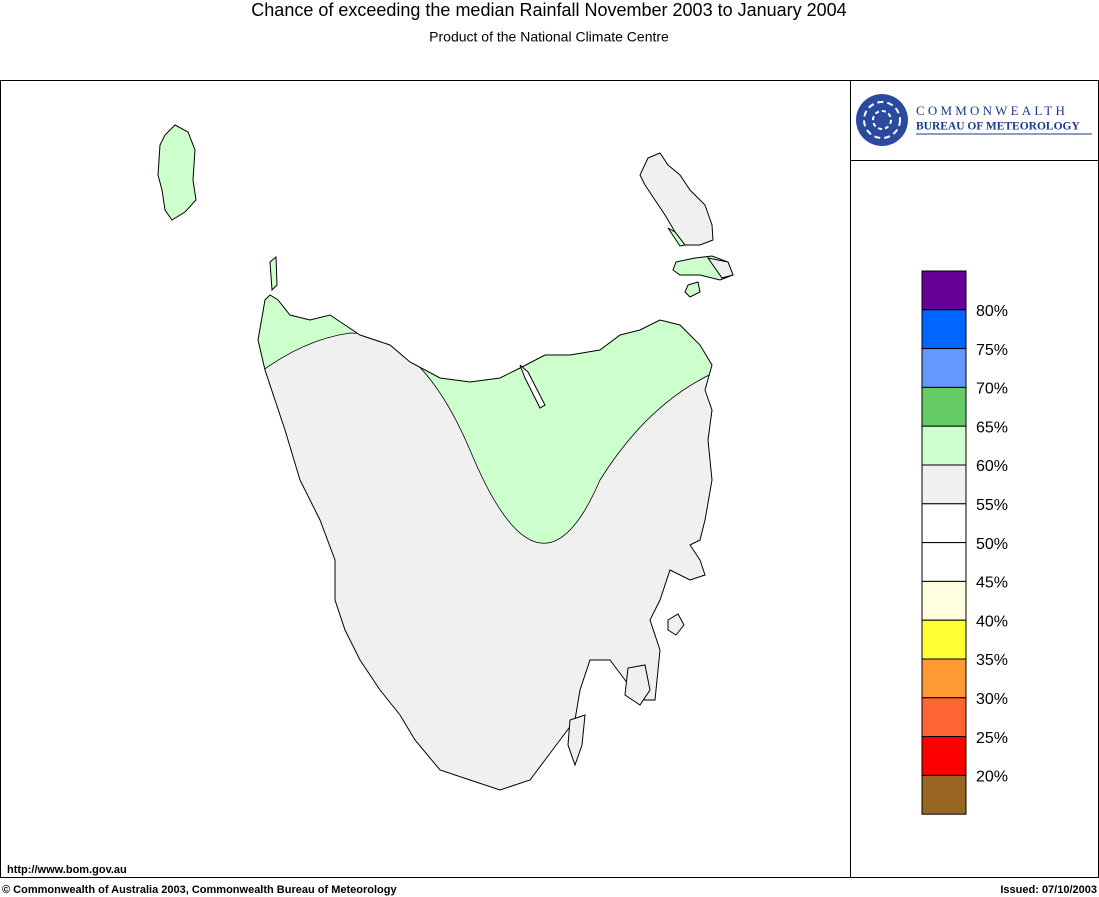  I want to click on tamar-river, so click(532, 386).